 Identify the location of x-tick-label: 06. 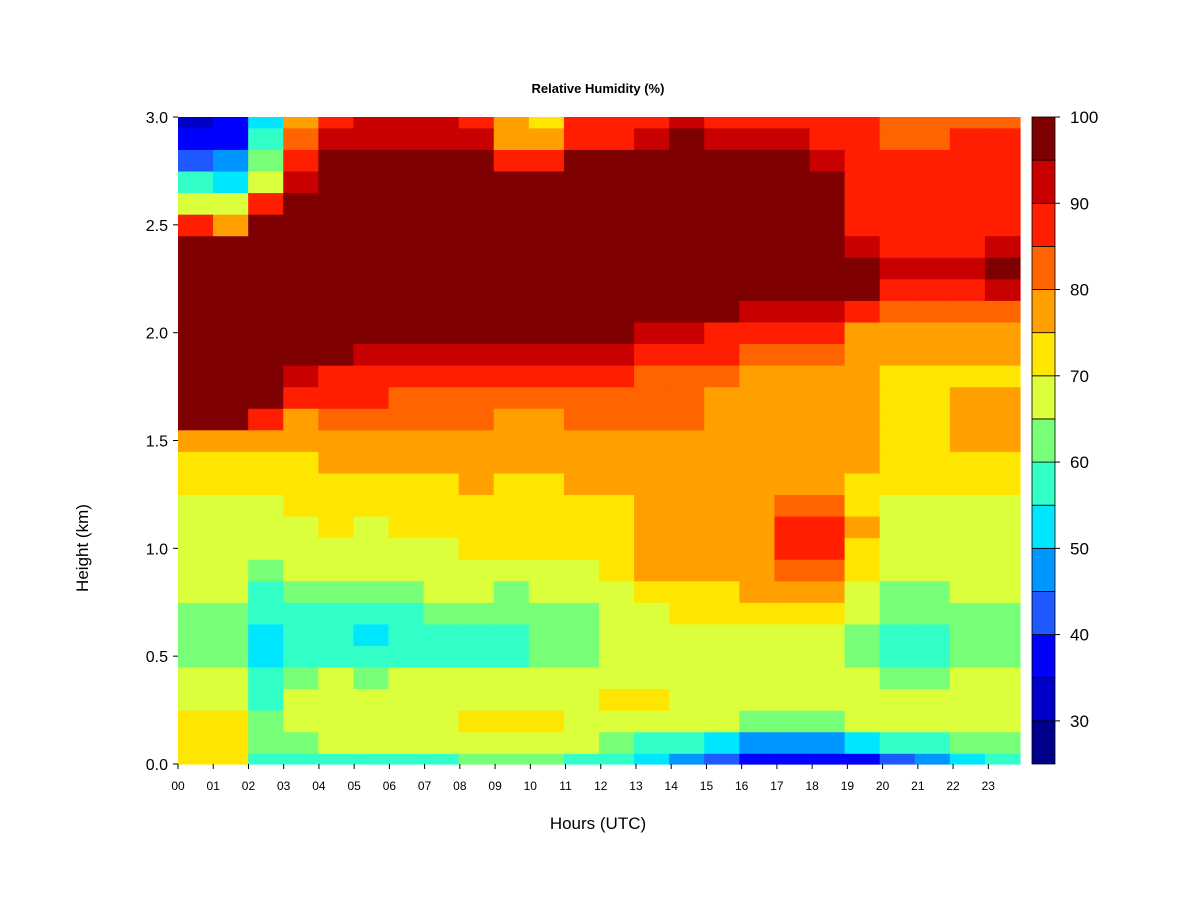
(390, 786).